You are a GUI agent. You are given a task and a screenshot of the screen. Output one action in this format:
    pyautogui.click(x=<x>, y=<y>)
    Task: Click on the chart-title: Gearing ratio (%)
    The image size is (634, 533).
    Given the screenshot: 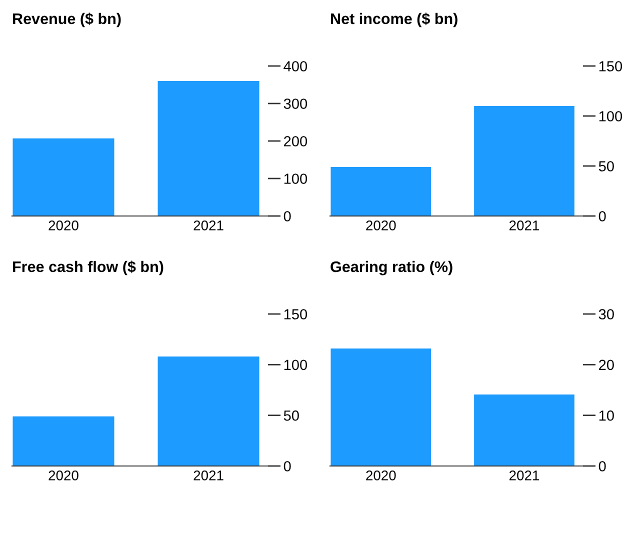 What is the action you would take?
    pyautogui.click(x=391, y=268)
    